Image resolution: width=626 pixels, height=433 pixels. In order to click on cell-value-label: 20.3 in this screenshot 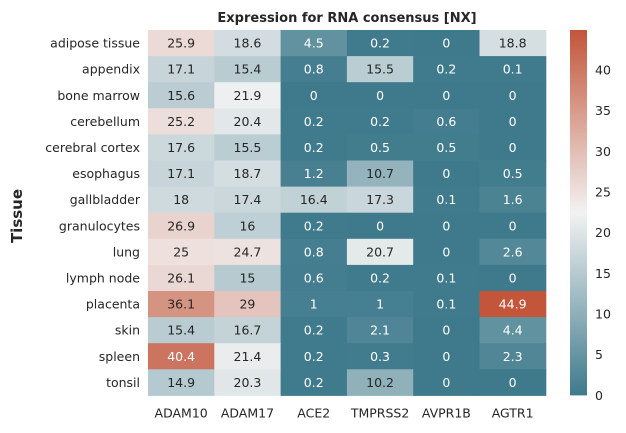, I will do `click(248, 382)`.